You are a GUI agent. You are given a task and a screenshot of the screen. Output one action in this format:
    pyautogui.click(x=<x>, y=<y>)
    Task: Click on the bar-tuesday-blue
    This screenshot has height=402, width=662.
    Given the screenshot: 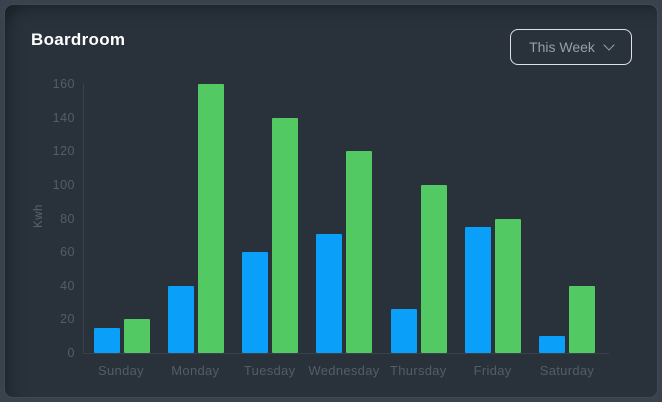 What is the action you would take?
    pyautogui.click(x=255, y=302)
    